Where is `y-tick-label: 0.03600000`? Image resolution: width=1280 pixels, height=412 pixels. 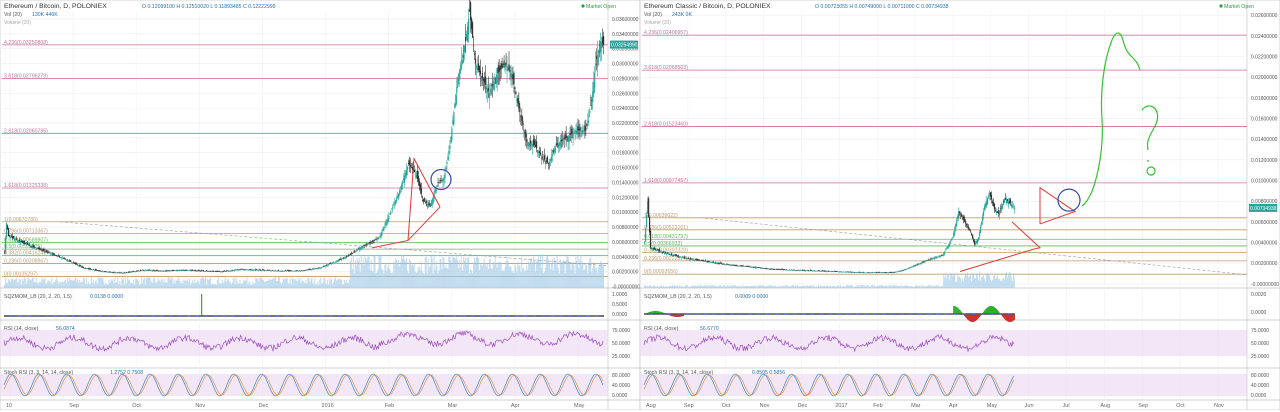
y-tick-label: 0.03600000 is located at coordinates (625, 20).